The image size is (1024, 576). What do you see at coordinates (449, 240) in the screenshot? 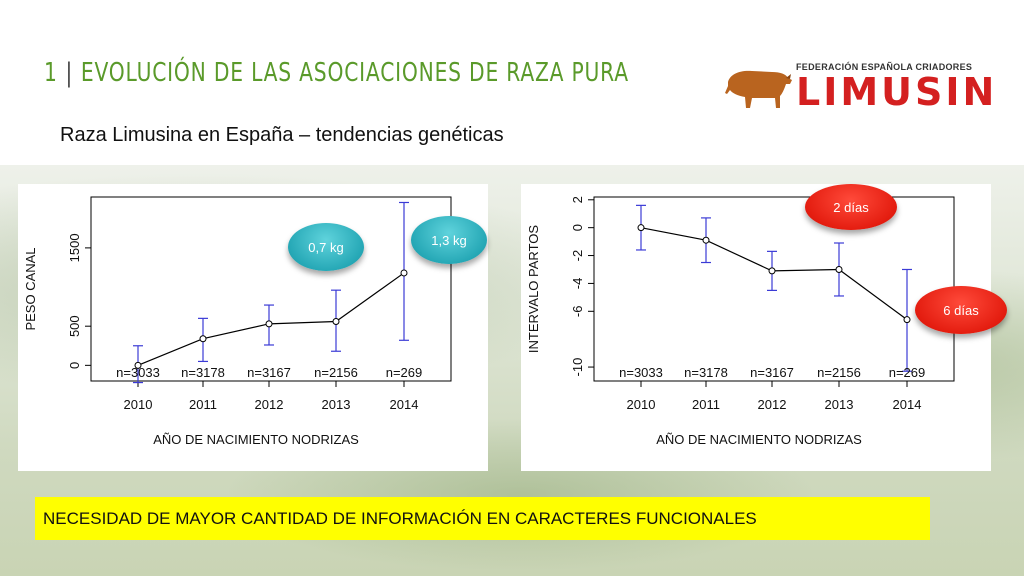
I see `callout-13-kg: 1,3 kg` at bounding box center [449, 240].